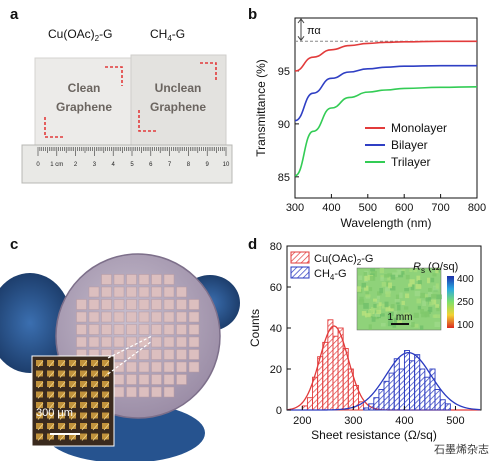 Image resolution: width=495 pixels, height=466 pixels. What do you see at coordinates (465, 279) in the screenshot?
I see `colorbar-tick-label: 400` at bounding box center [465, 279].